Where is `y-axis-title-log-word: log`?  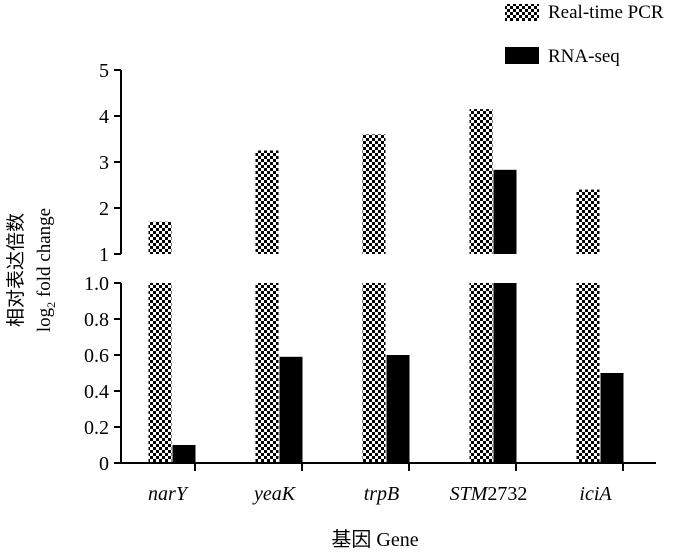
y-axis-title-log-word: log is located at coordinates (44, 319).